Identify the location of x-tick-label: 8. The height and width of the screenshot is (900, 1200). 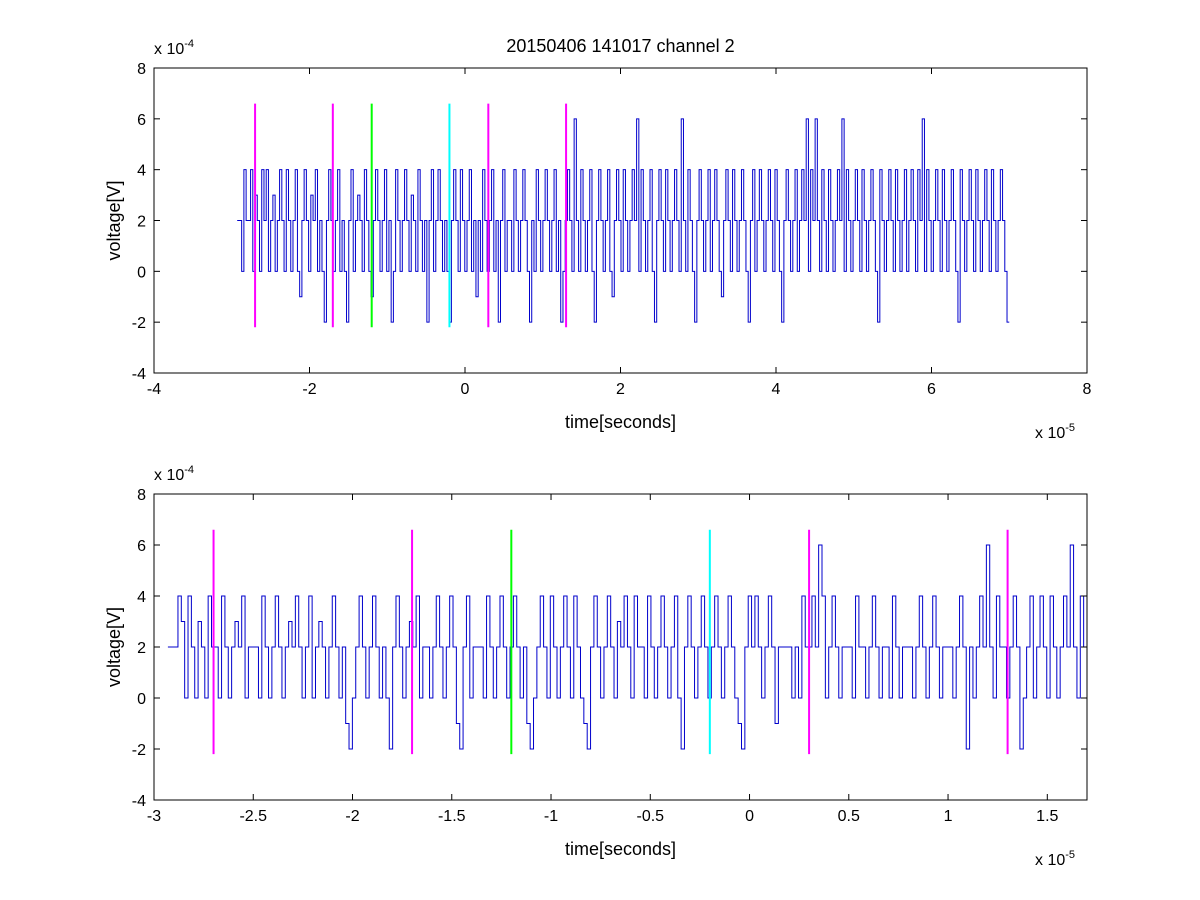
(1087, 389).